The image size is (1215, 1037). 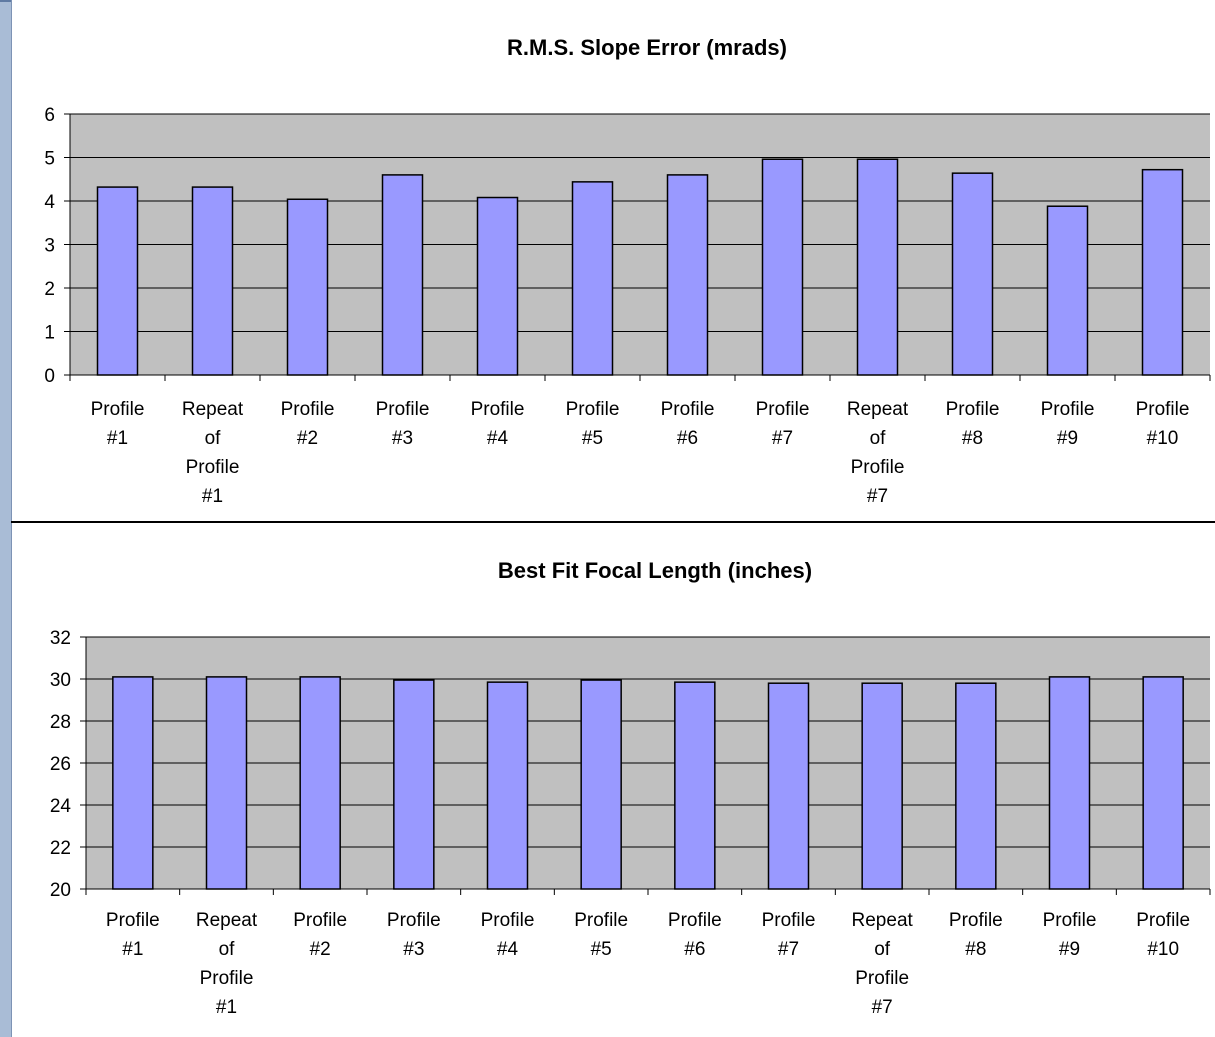 What do you see at coordinates (613, 522) in the screenshot?
I see `chart-divider` at bounding box center [613, 522].